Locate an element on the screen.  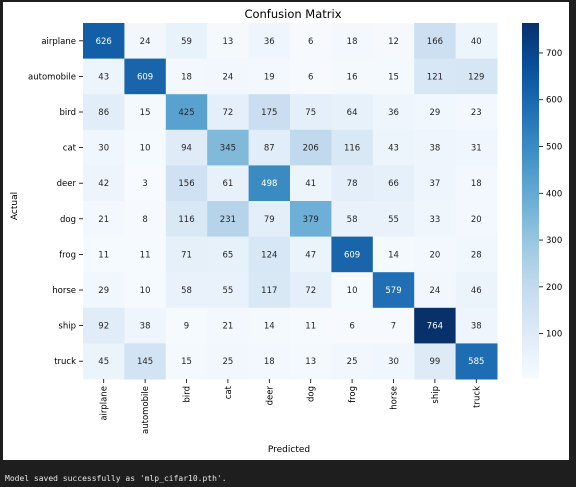
cell-value-label: 29 is located at coordinates (103, 291).